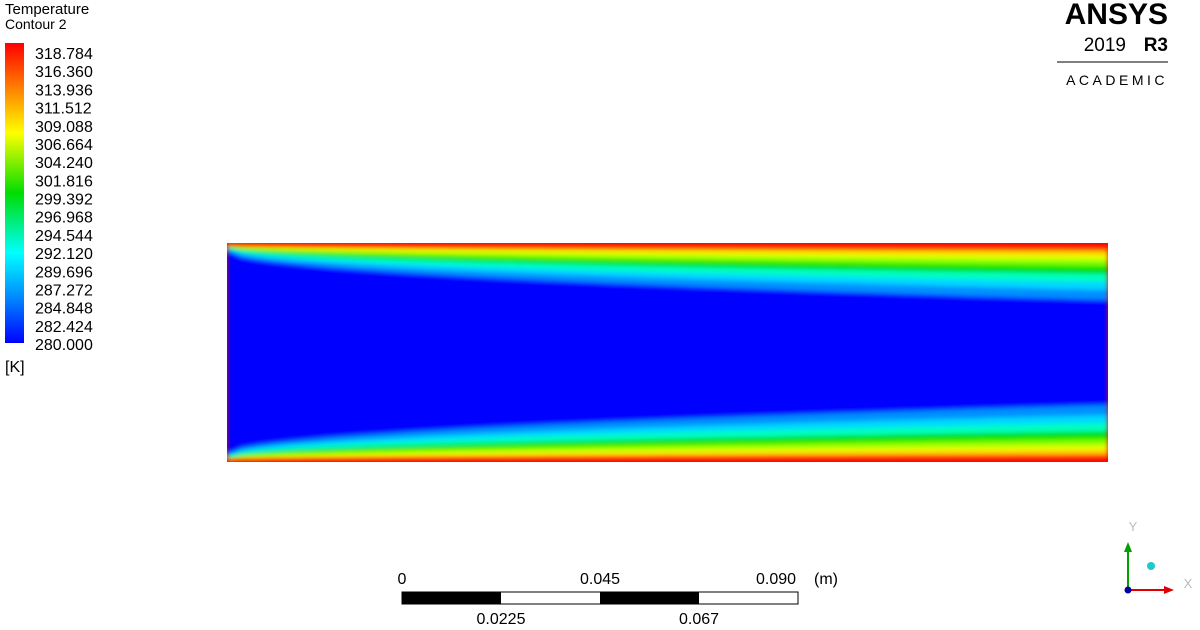 Image resolution: width=1200 pixels, height=630 pixels. What do you see at coordinates (600, 579) in the screenshot?
I see `scale-label: 0.045` at bounding box center [600, 579].